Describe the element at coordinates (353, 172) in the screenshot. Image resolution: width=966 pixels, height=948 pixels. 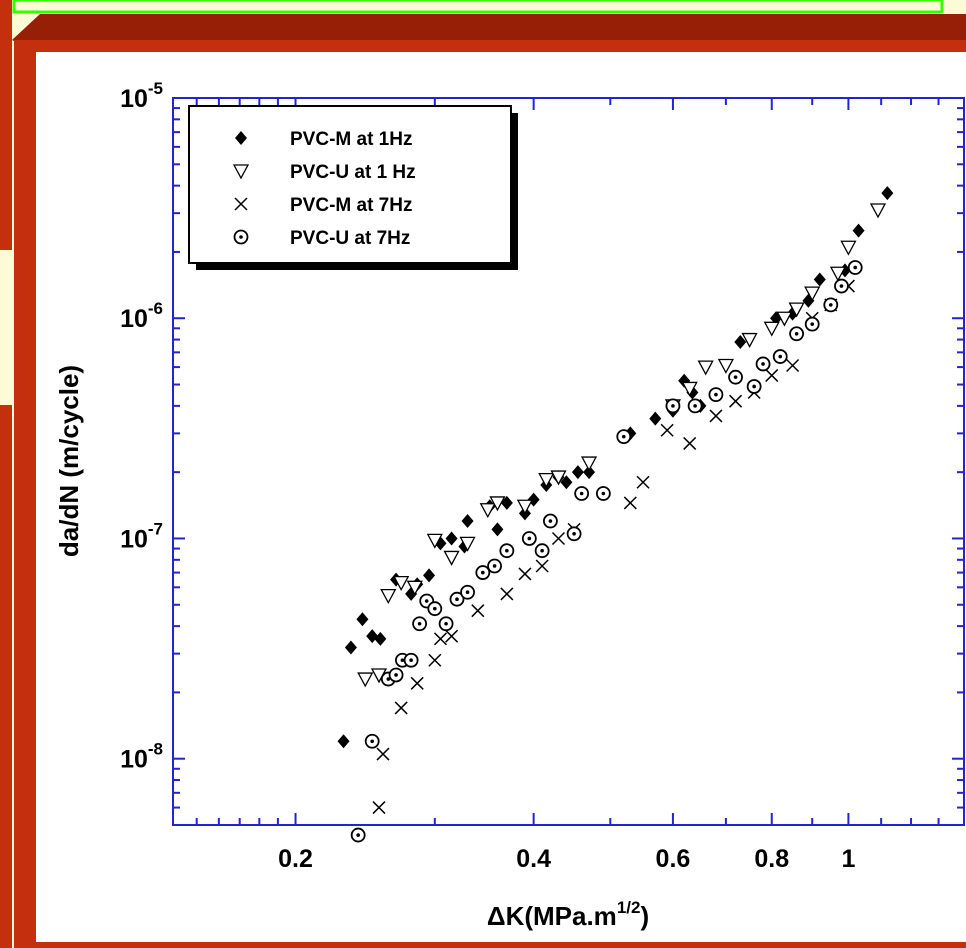
I see `legend-label-pvc-u-1hz: PVC-U at 1 Hz` at that location.